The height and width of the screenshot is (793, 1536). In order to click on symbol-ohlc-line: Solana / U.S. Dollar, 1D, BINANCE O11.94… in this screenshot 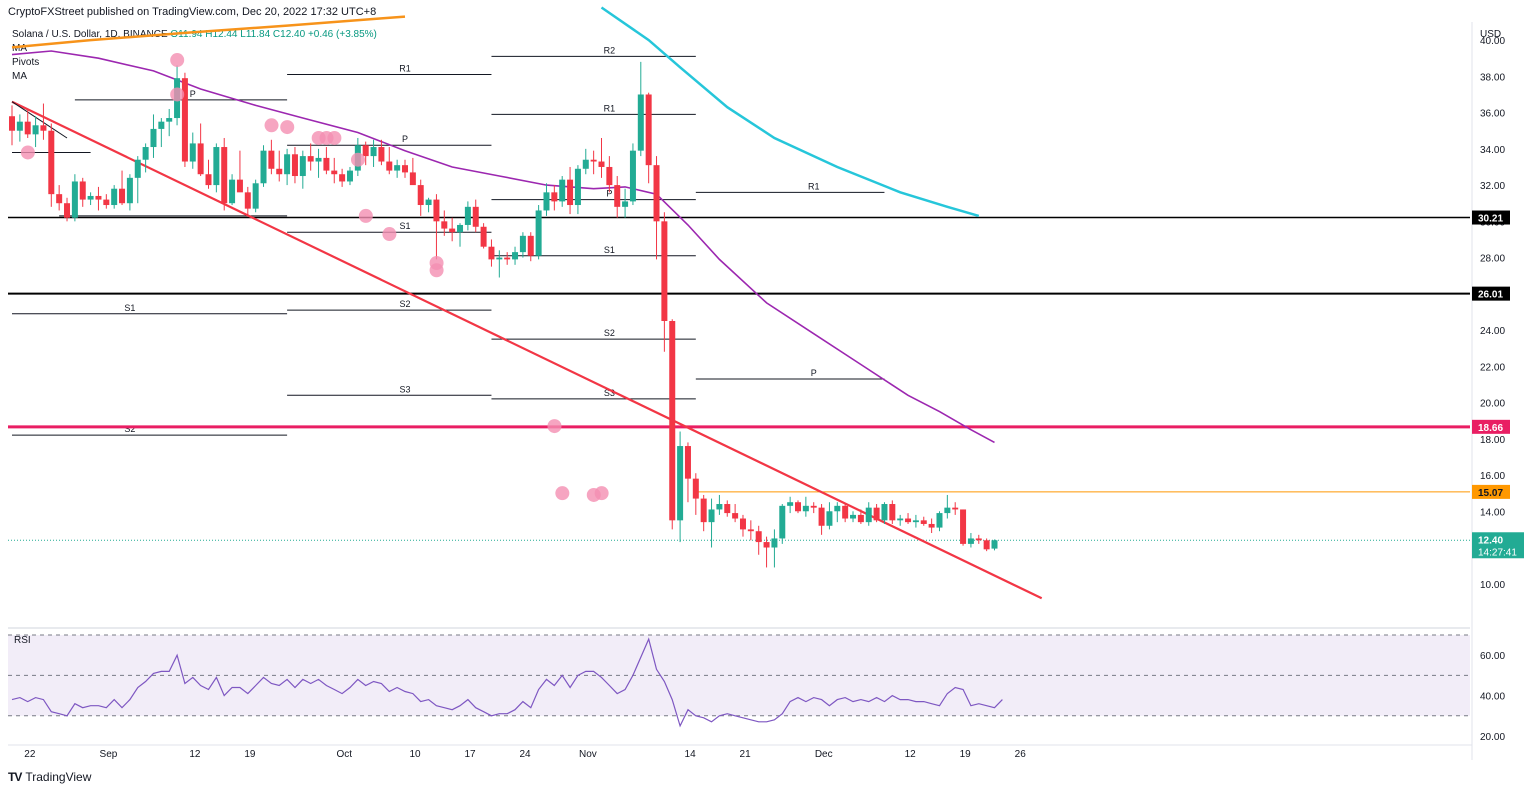, I will do `click(194, 35)`.